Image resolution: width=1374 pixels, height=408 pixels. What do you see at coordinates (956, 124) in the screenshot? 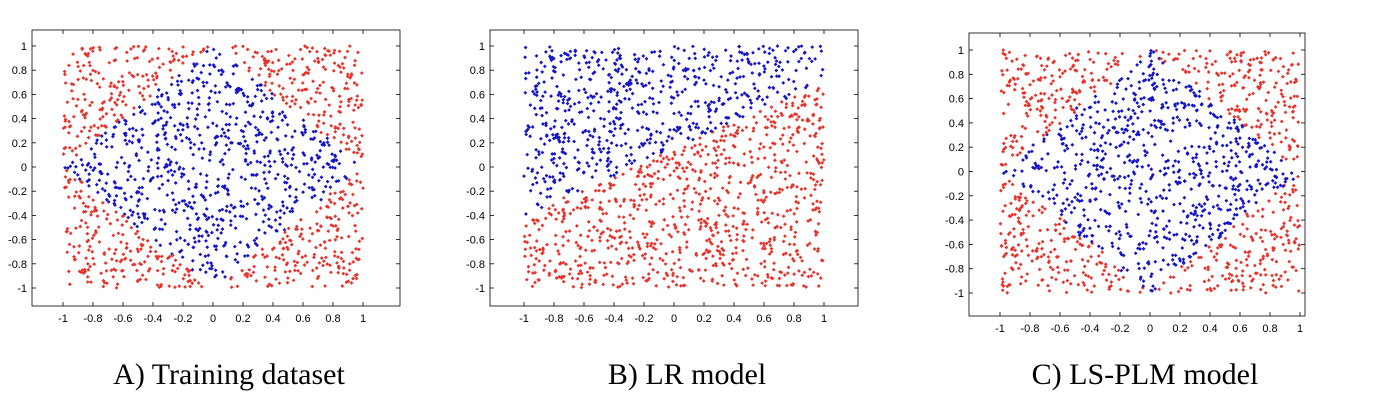
I see `y-tick-label: 0.4` at bounding box center [956, 124].